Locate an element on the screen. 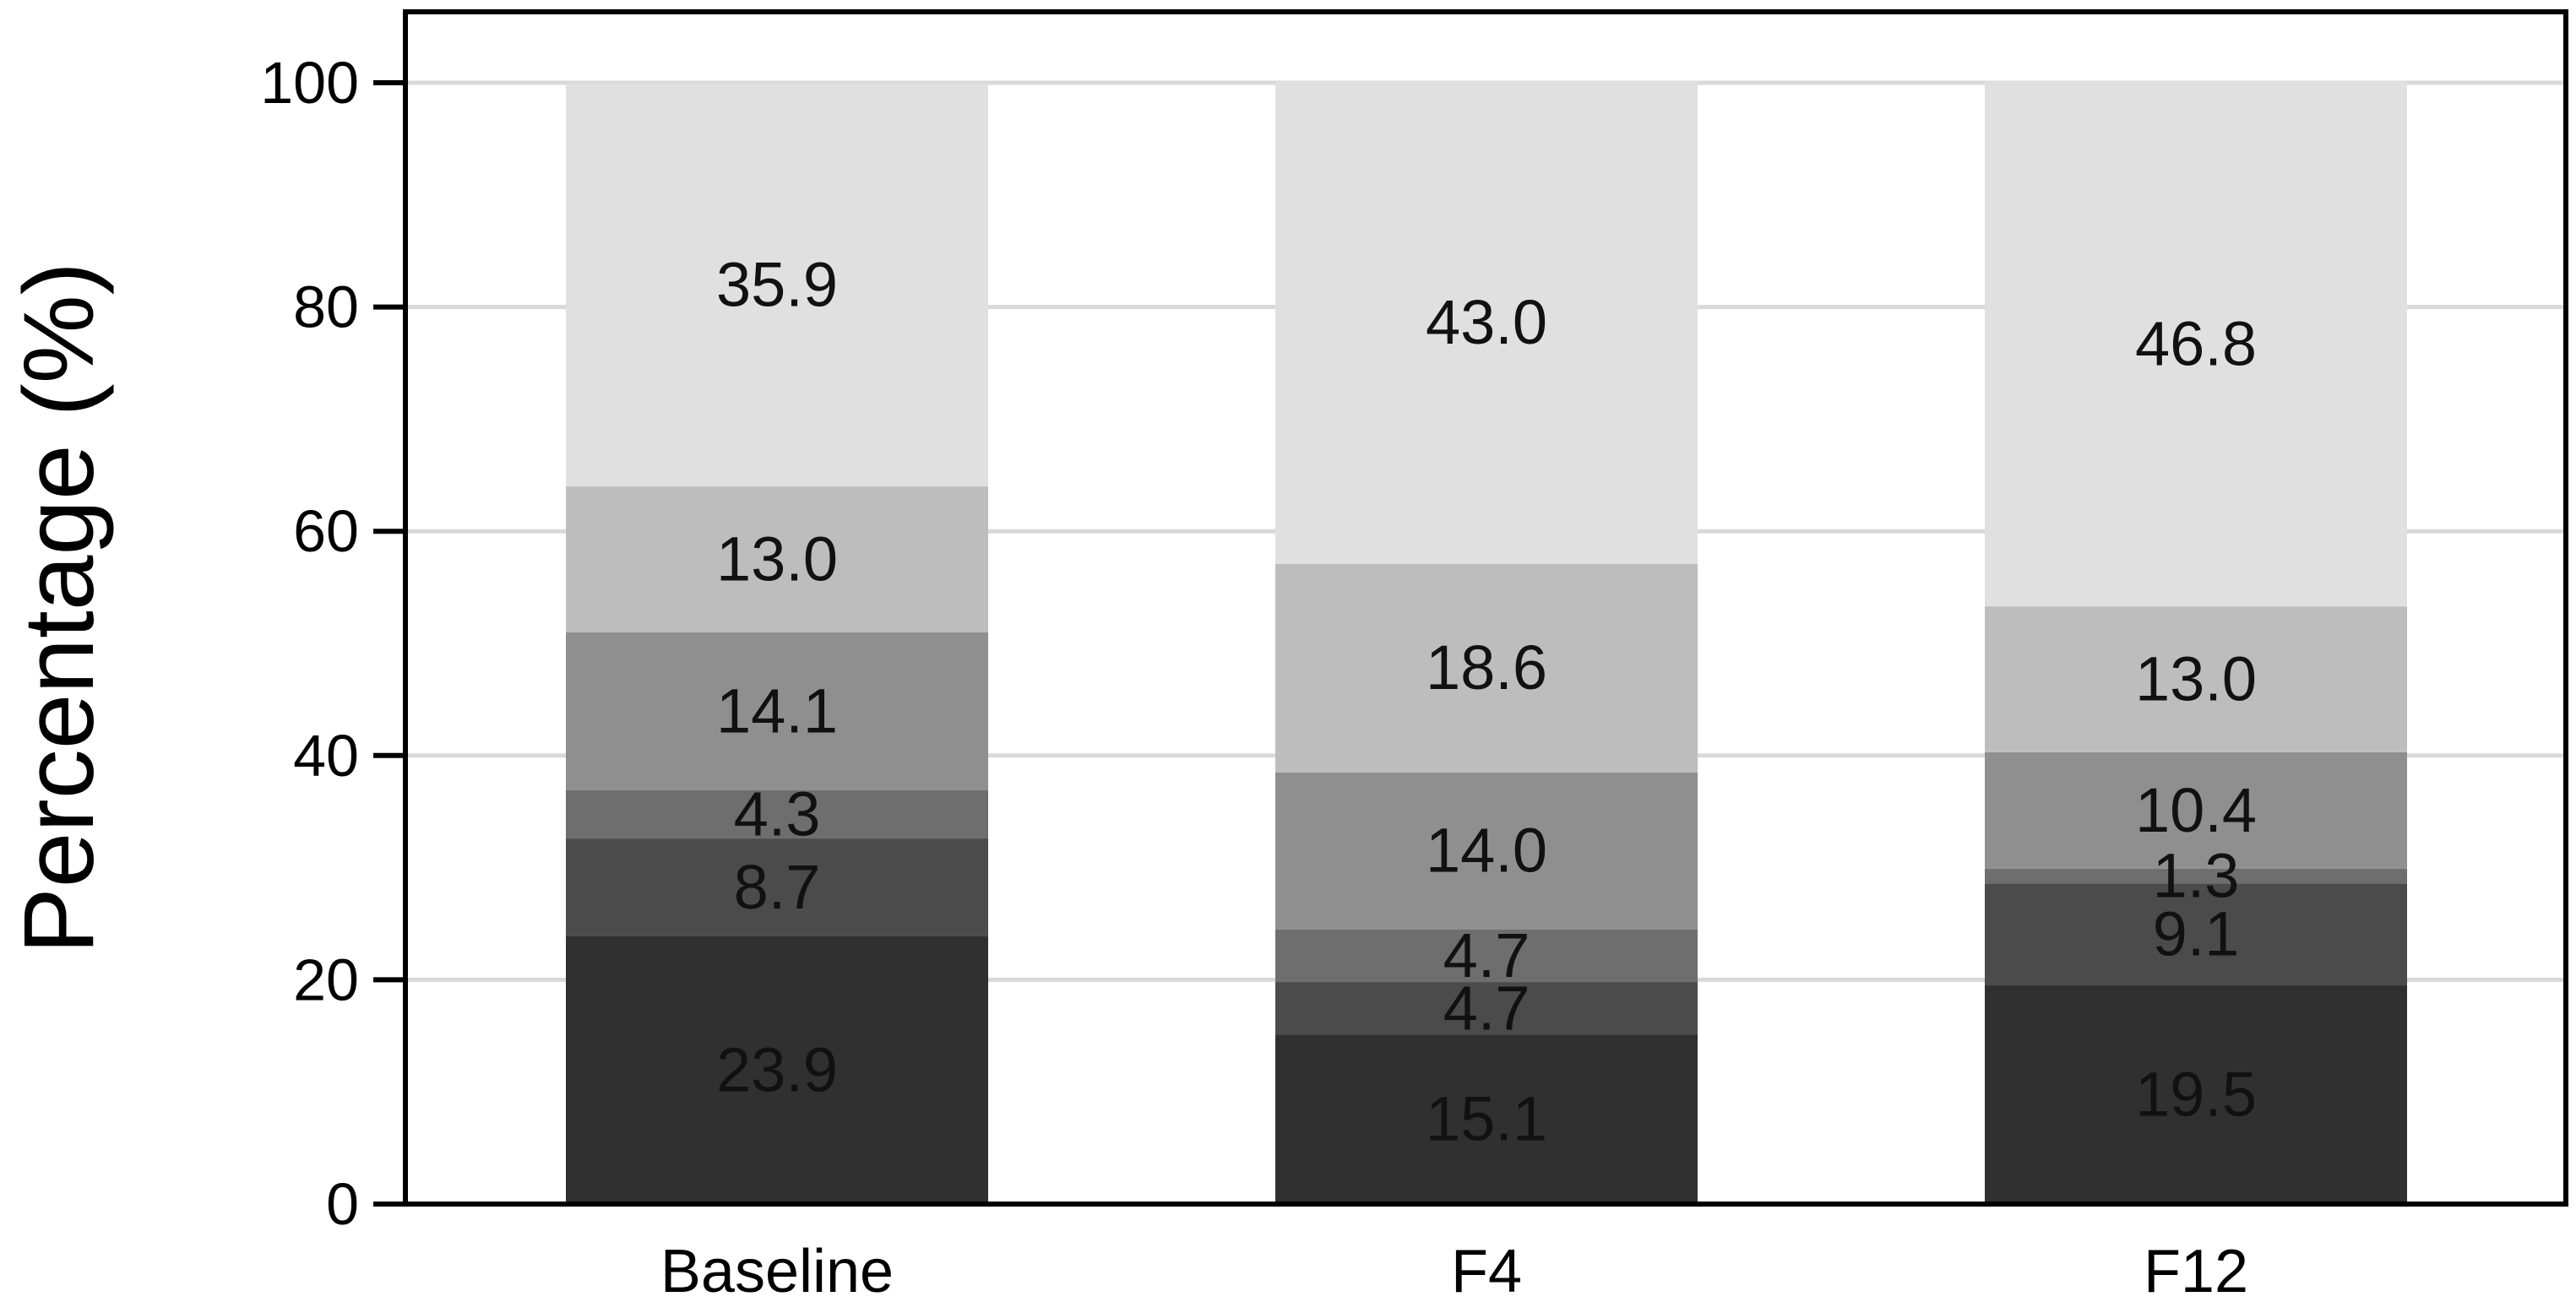 Image resolution: width=2576 pixels, height=1302 pixels. y-axis: 0 20 40 60 80 100 is located at coordinates (332, 643).